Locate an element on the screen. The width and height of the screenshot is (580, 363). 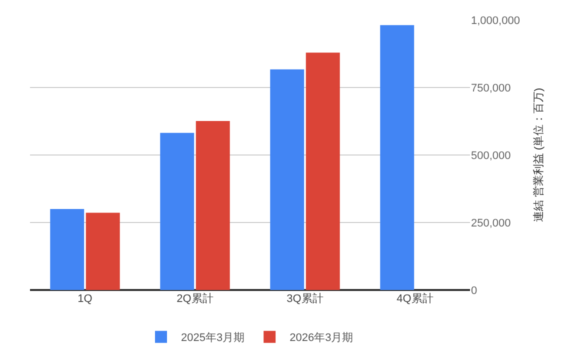
y-axis-title: 連結 営業利益 (単位：百万) is located at coordinates (539, 155).